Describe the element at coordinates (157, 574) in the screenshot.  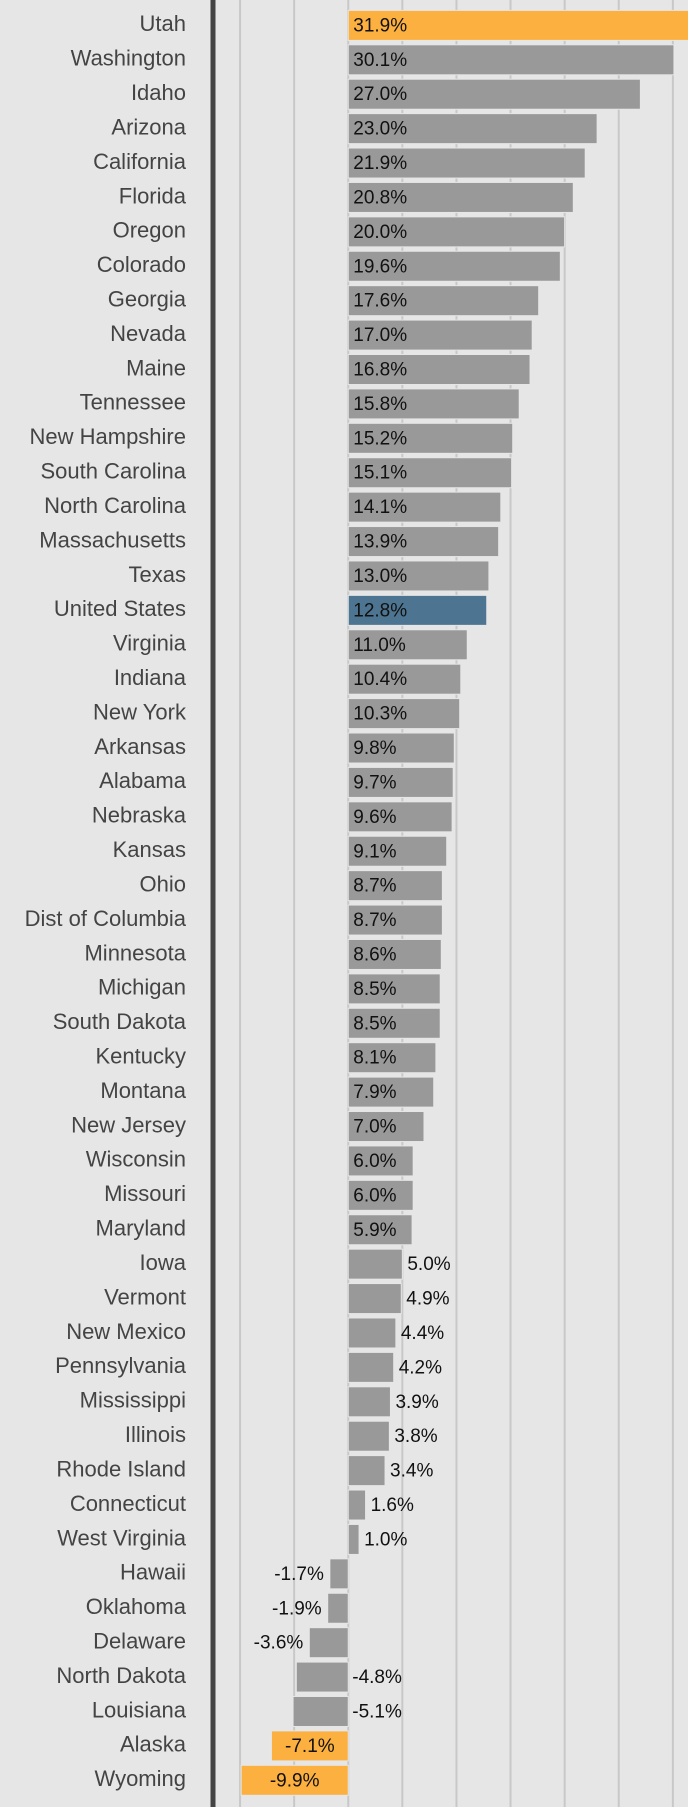
I see `category-label: Texas` at that location.